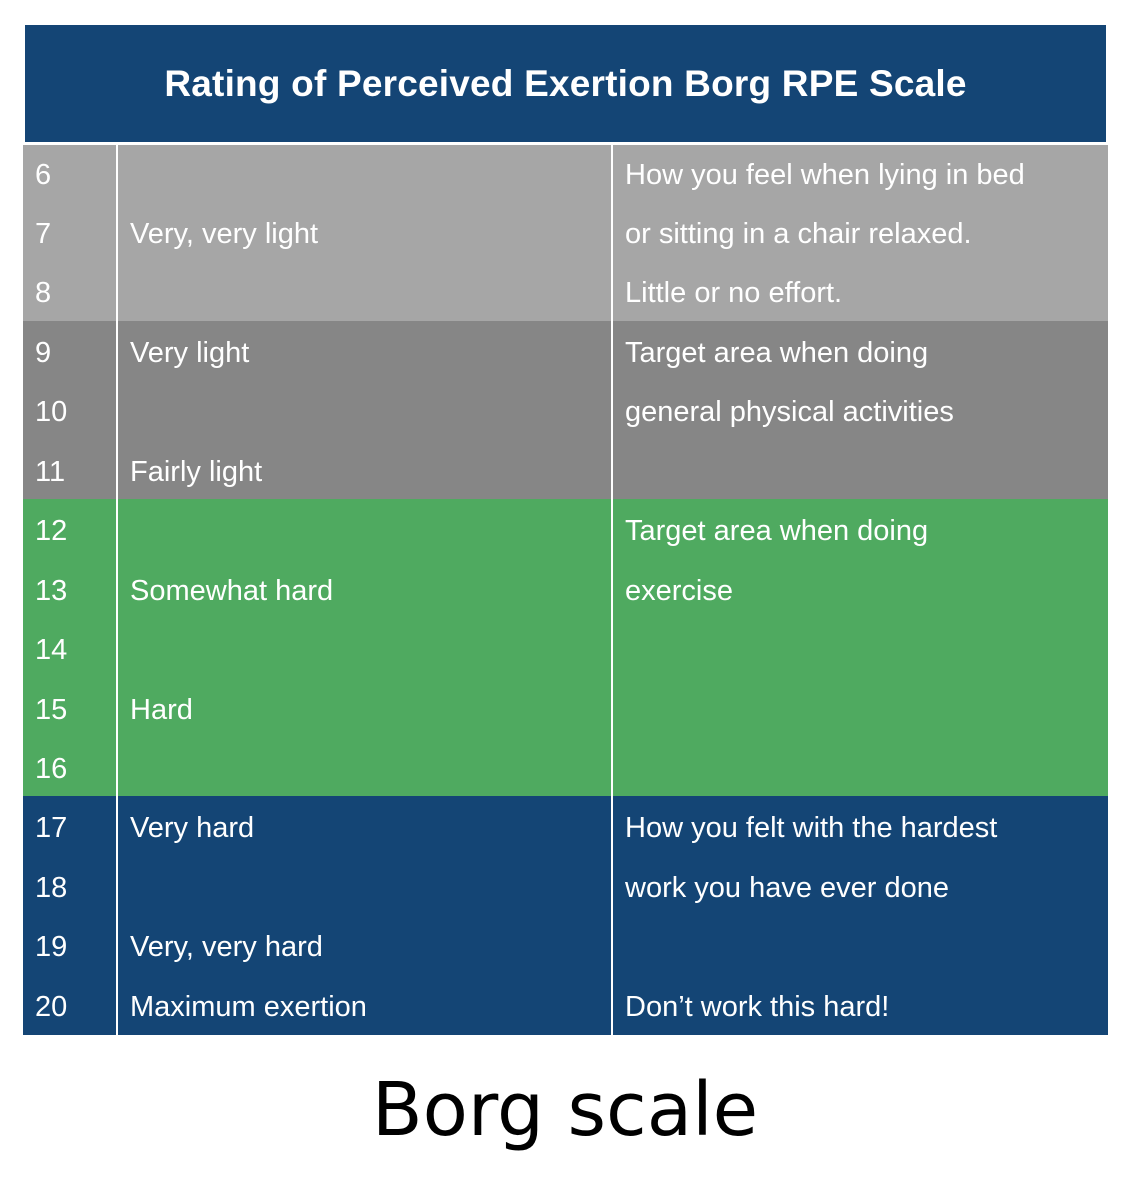 Image resolution: width=1130 pixels, height=1186 pixels. Describe the element at coordinates (190, 353) in the screenshot. I see `descriptor-very-light: Very light` at that location.